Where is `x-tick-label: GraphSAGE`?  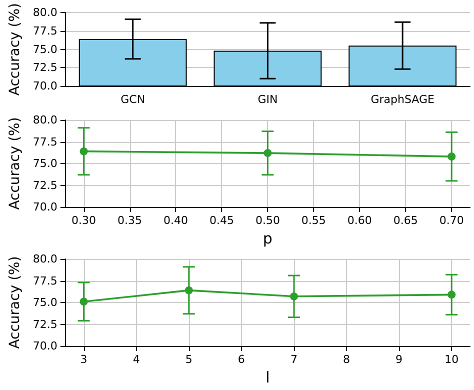
x-tick-label: GraphSAGE is located at coordinates (402, 99).